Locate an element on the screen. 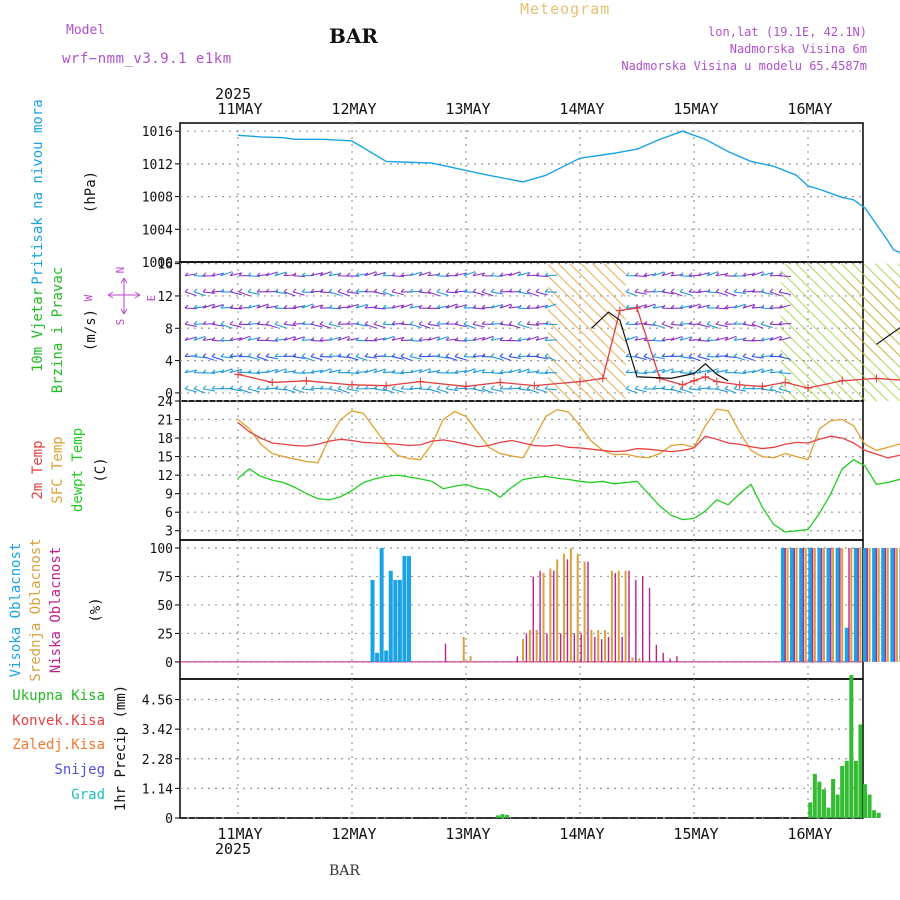  model-name: wrf−nmm_v3.9.1 e1km is located at coordinates (147, 59).